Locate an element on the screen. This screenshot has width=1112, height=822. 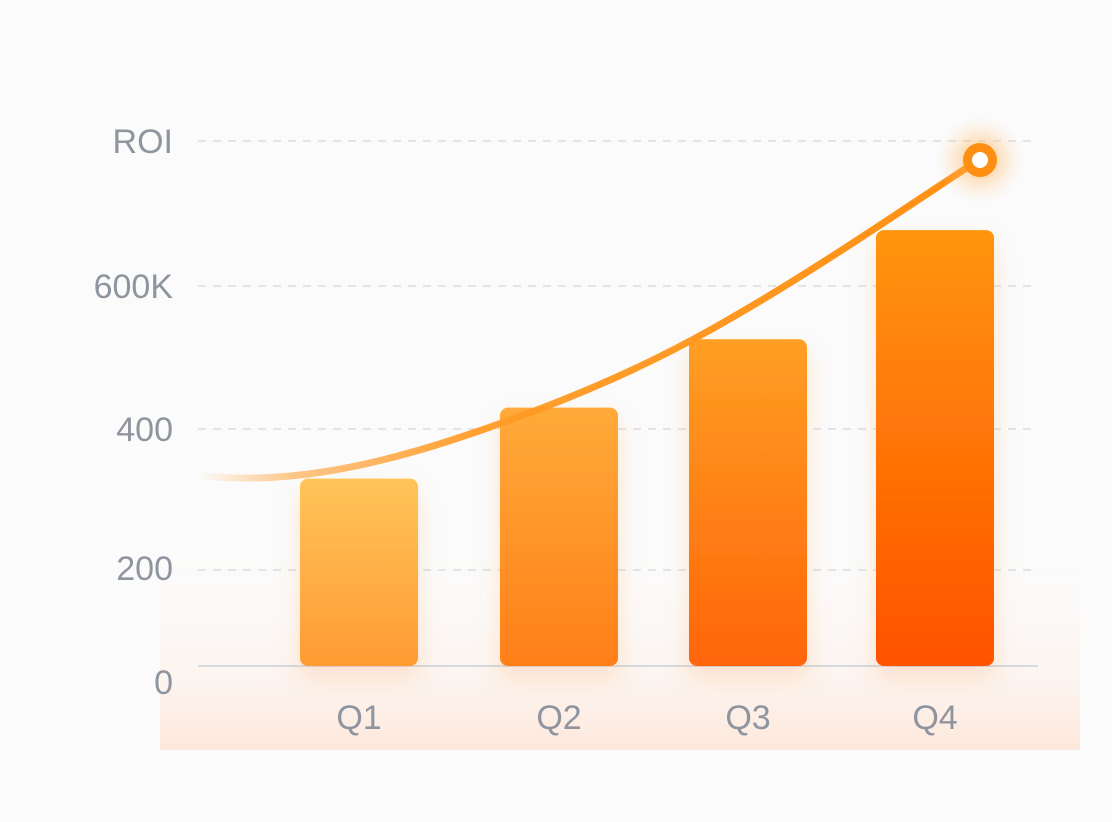
y-axis-labels: 0 200 400 600K ROI is located at coordinates (134, 412).